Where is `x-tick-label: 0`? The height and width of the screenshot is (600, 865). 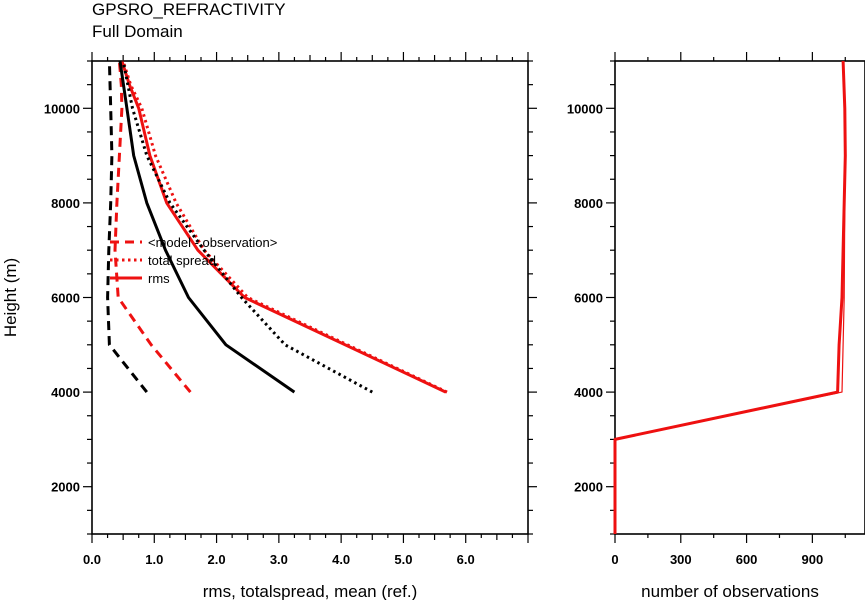 x-tick-label: 0 is located at coordinates (614, 559).